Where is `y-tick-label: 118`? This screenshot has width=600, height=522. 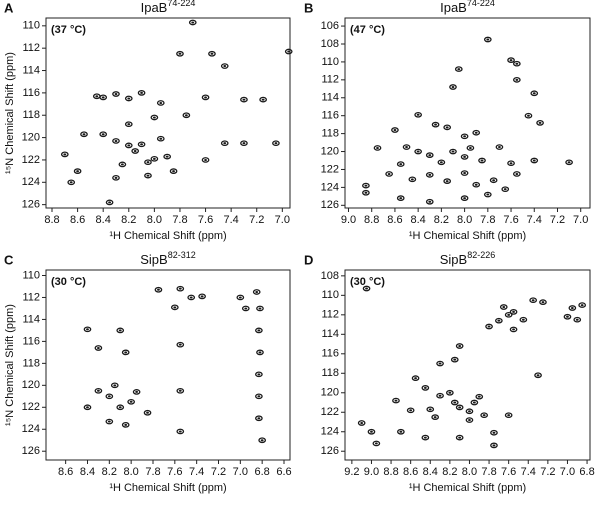
y-tick-label: 118 is located at coordinates (31, 363).